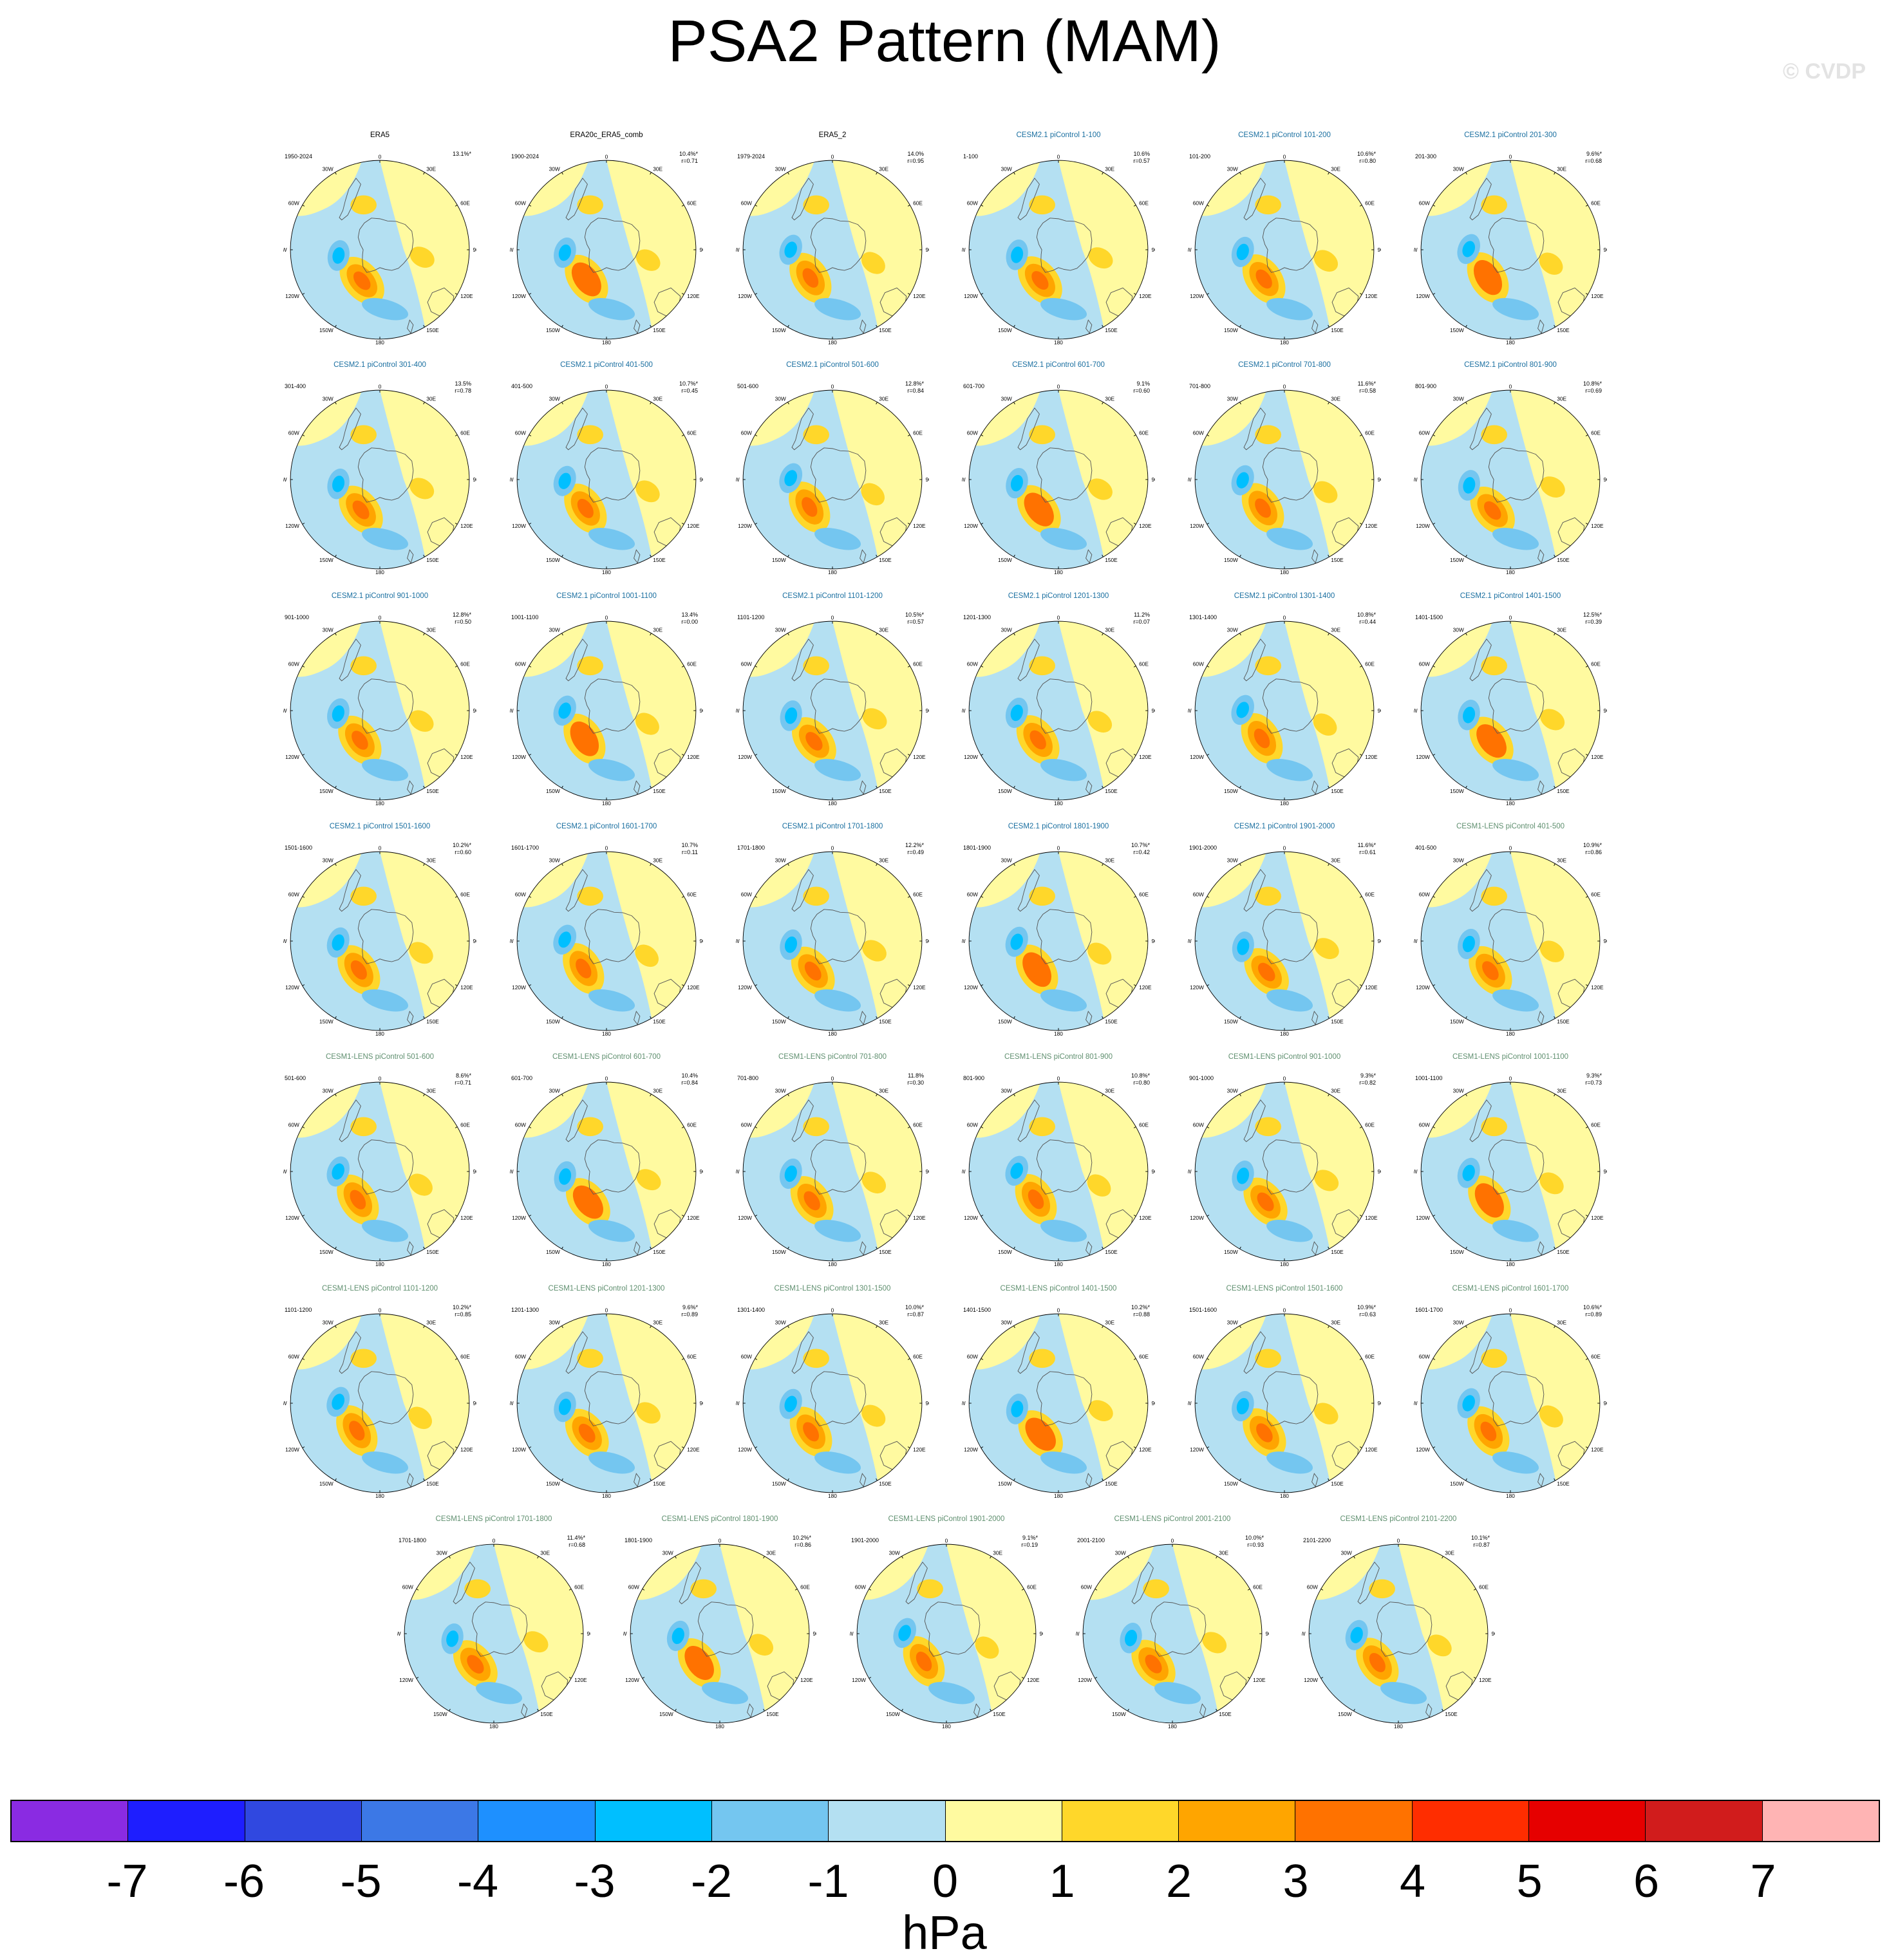  What do you see at coordinates (971, 156) in the screenshot?
I see `panel-period: 1-100` at bounding box center [971, 156].